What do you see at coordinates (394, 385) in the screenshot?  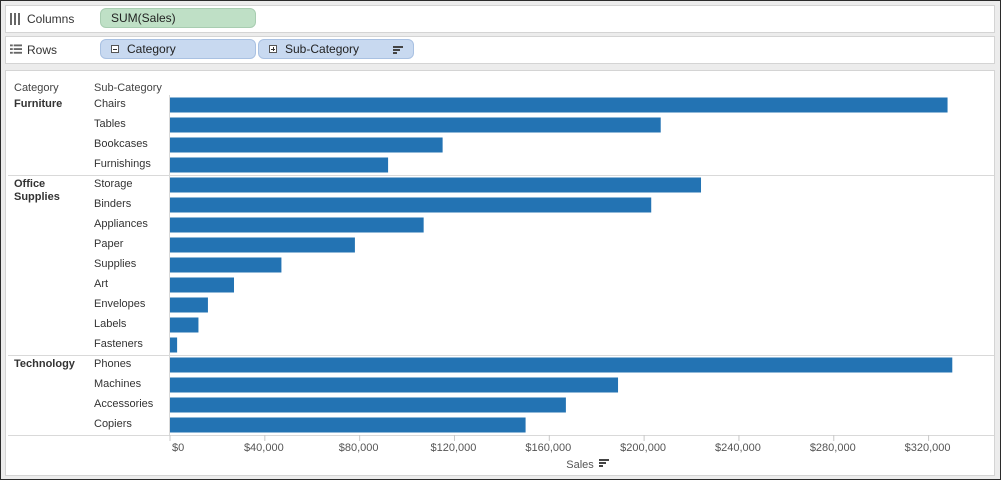 I see `bar: Machines` at bounding box center [394, 385].